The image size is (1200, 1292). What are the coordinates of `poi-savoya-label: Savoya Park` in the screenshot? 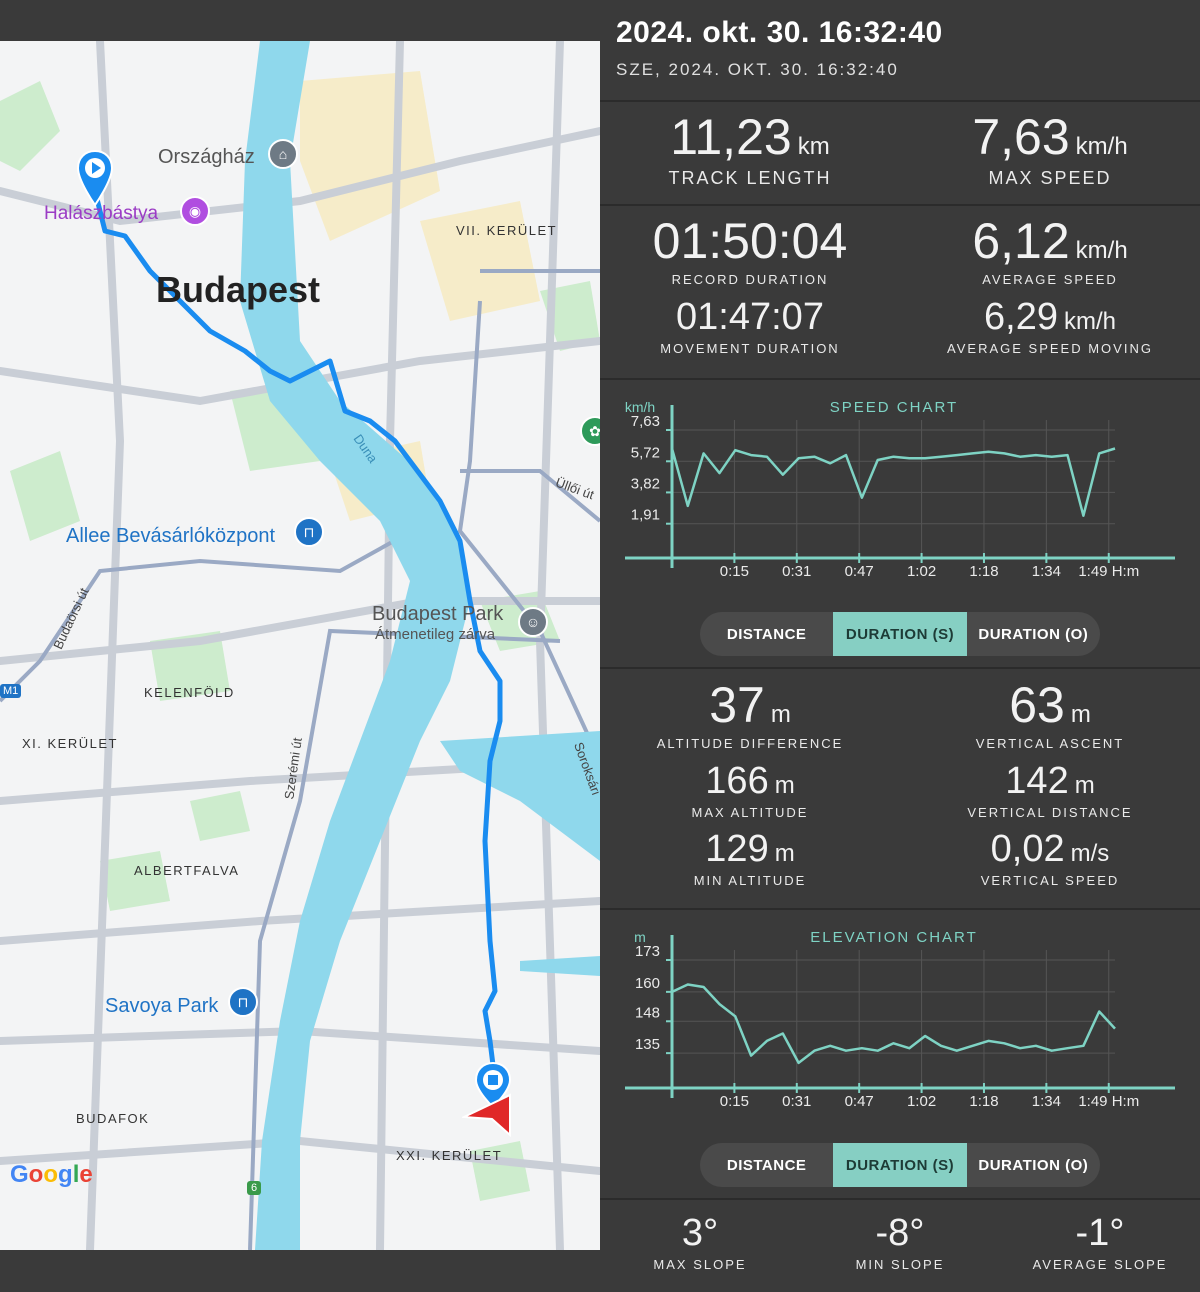 It's located at (162, 1006).